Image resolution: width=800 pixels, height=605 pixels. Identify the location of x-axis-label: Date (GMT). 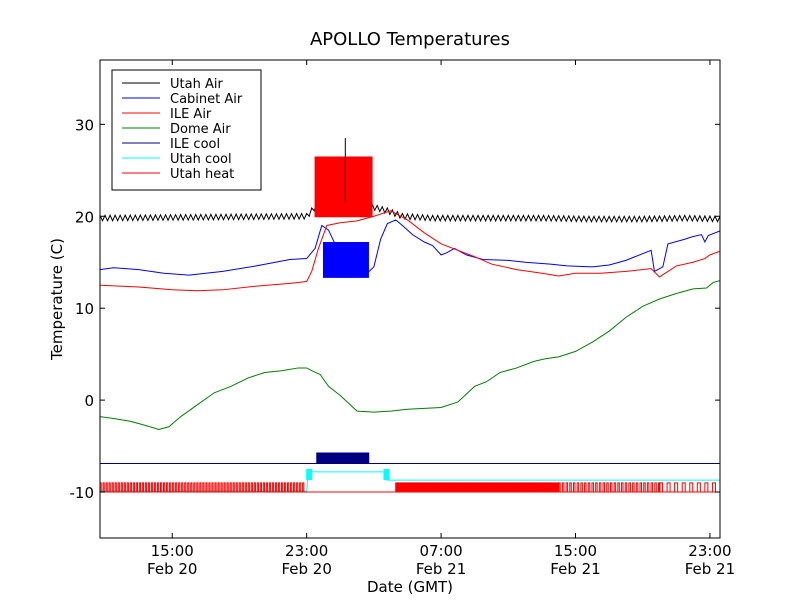
(410, 587).